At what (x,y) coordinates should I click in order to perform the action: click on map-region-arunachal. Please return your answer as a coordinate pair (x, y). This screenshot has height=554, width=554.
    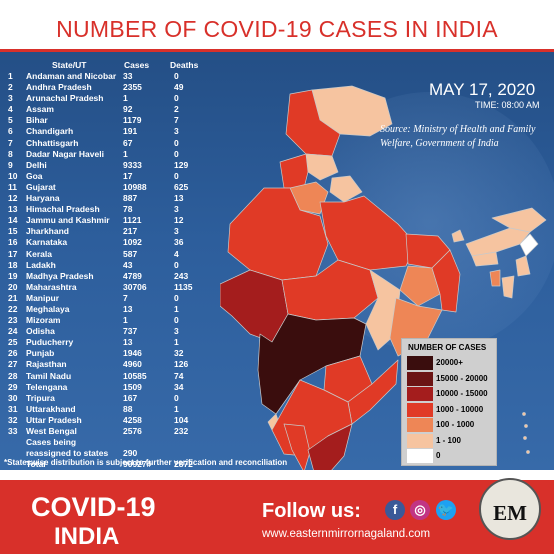
    Looking at the image, I should click on (519, 220).